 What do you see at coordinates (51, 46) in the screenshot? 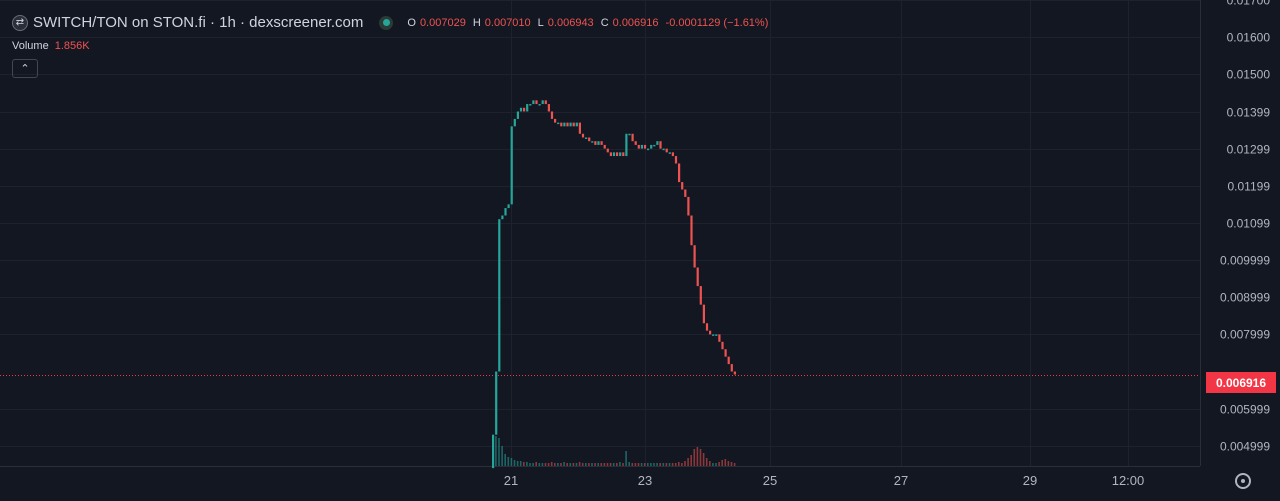
I see `volume-legend: Volume 1.856K` at bounding box center [51, 46].